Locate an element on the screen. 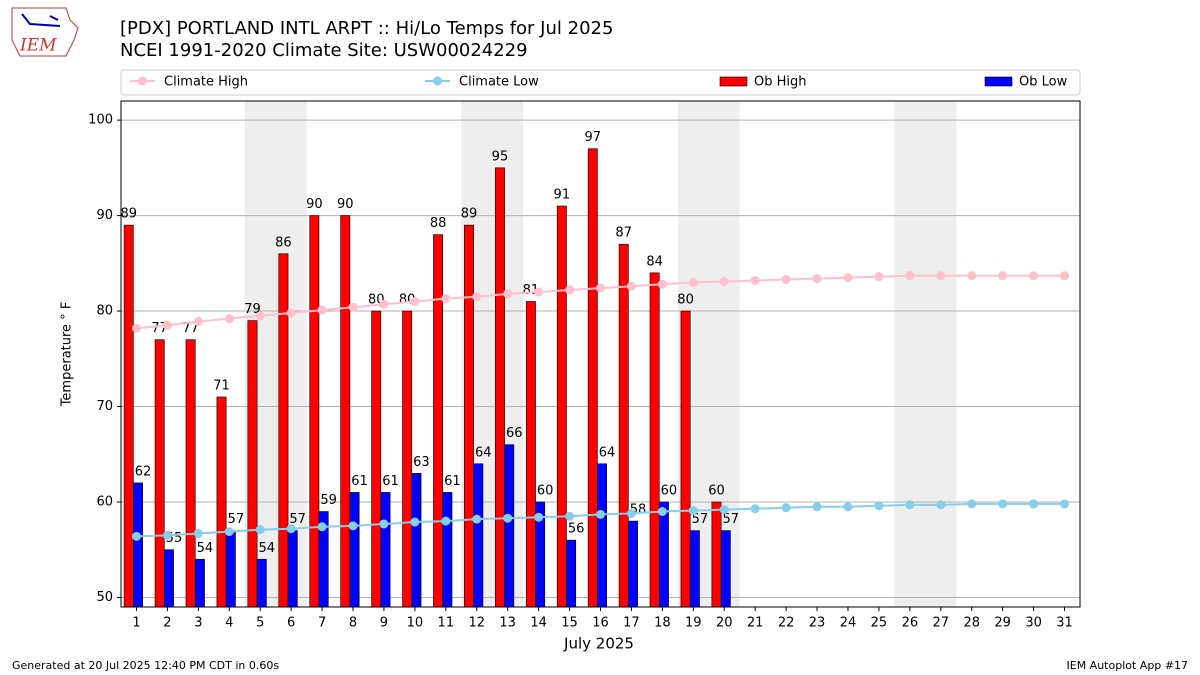 This screenshot has height=675, width=1200. data-label: 86 is located at coordinates (283, 242).